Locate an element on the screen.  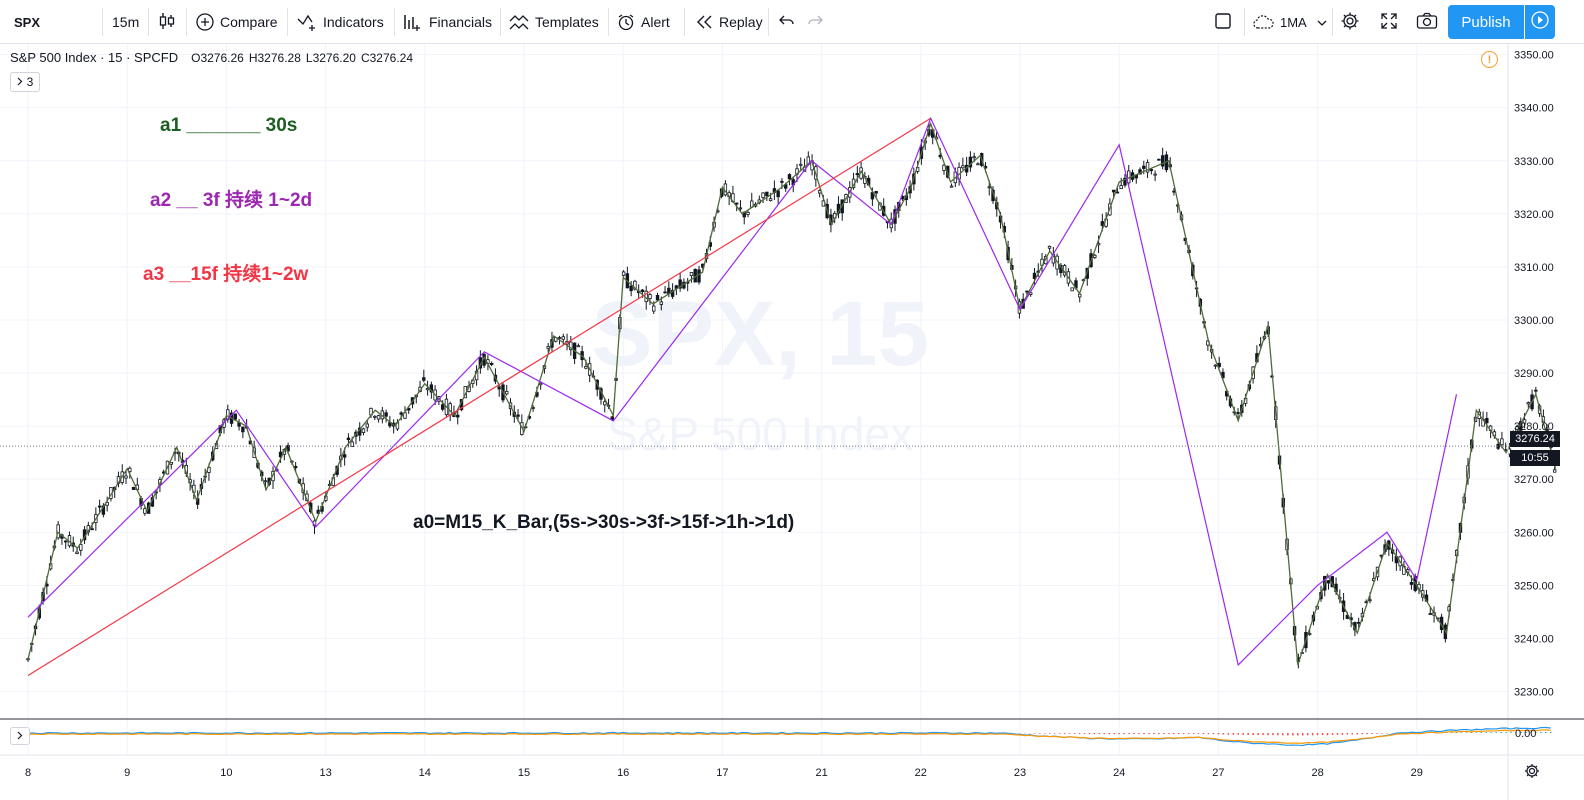
legend-title: S&P 500 Index · 15 · SPCFD is located at coordinates (94, 57).